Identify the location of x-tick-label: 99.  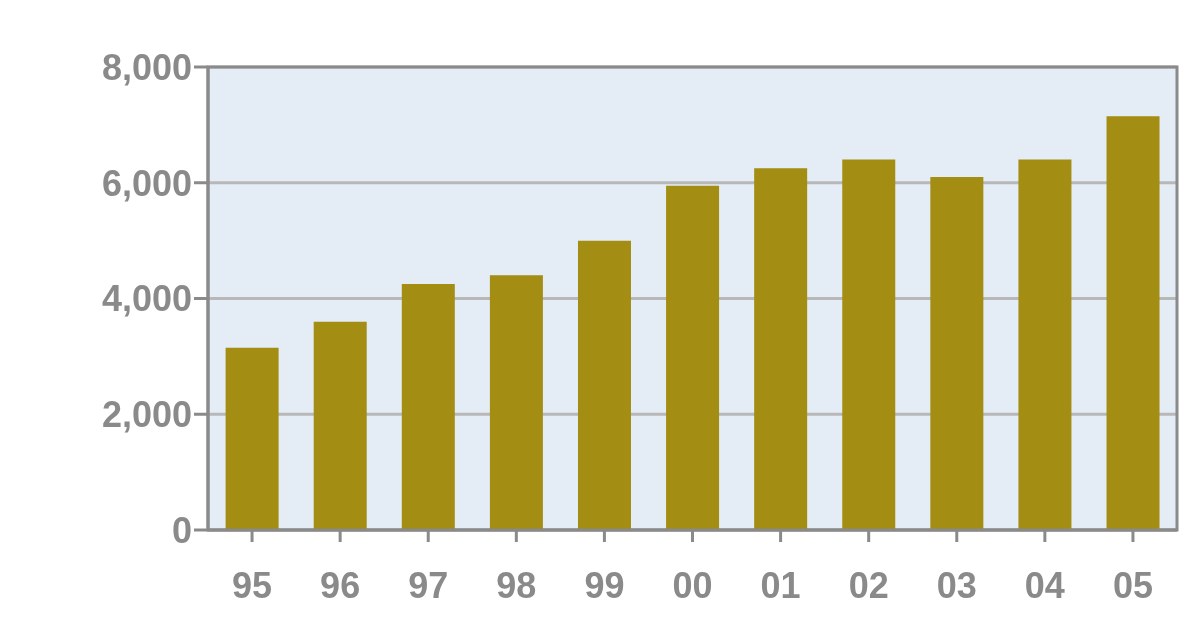
(604, 585).